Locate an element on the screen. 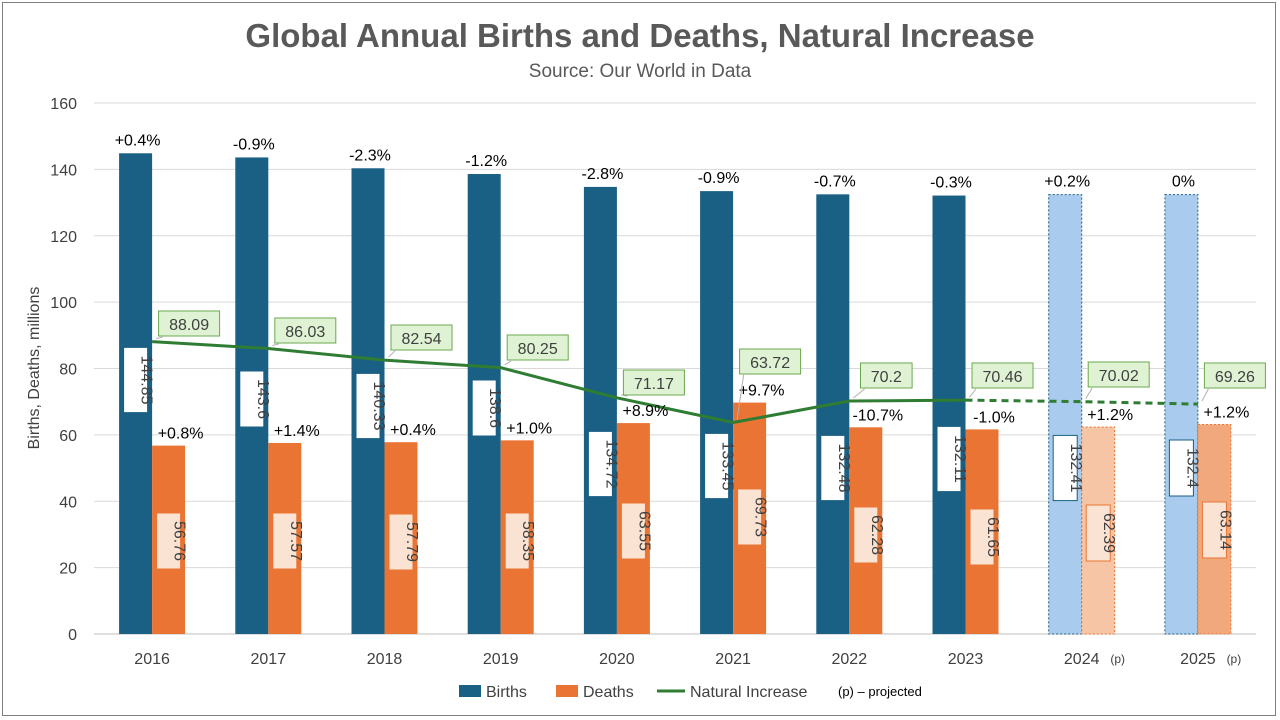 This screenshot has width=1280, height=720. natural-increase-value-label: 69.26 is located at coordinates (1235, 377).